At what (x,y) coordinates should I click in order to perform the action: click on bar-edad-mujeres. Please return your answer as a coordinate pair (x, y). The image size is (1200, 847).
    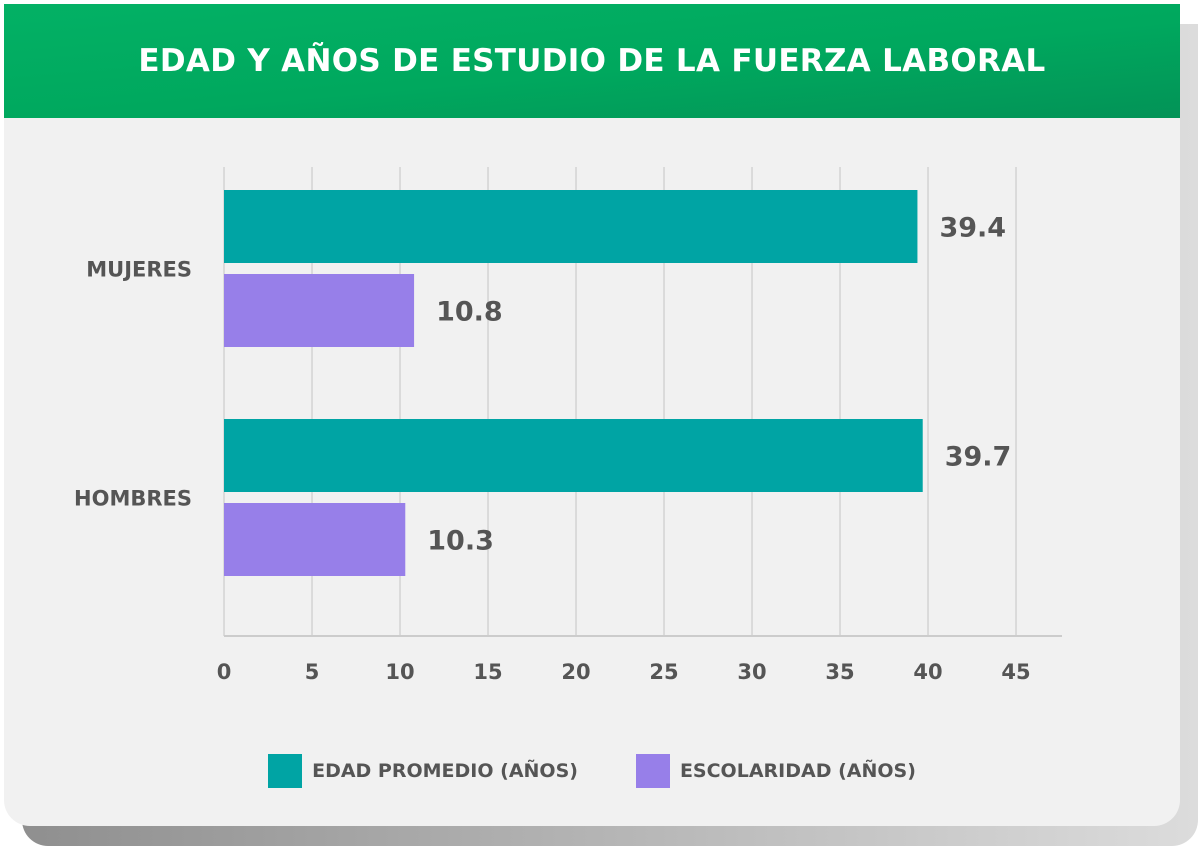
    Looking at the image, I should click on (571, 226).